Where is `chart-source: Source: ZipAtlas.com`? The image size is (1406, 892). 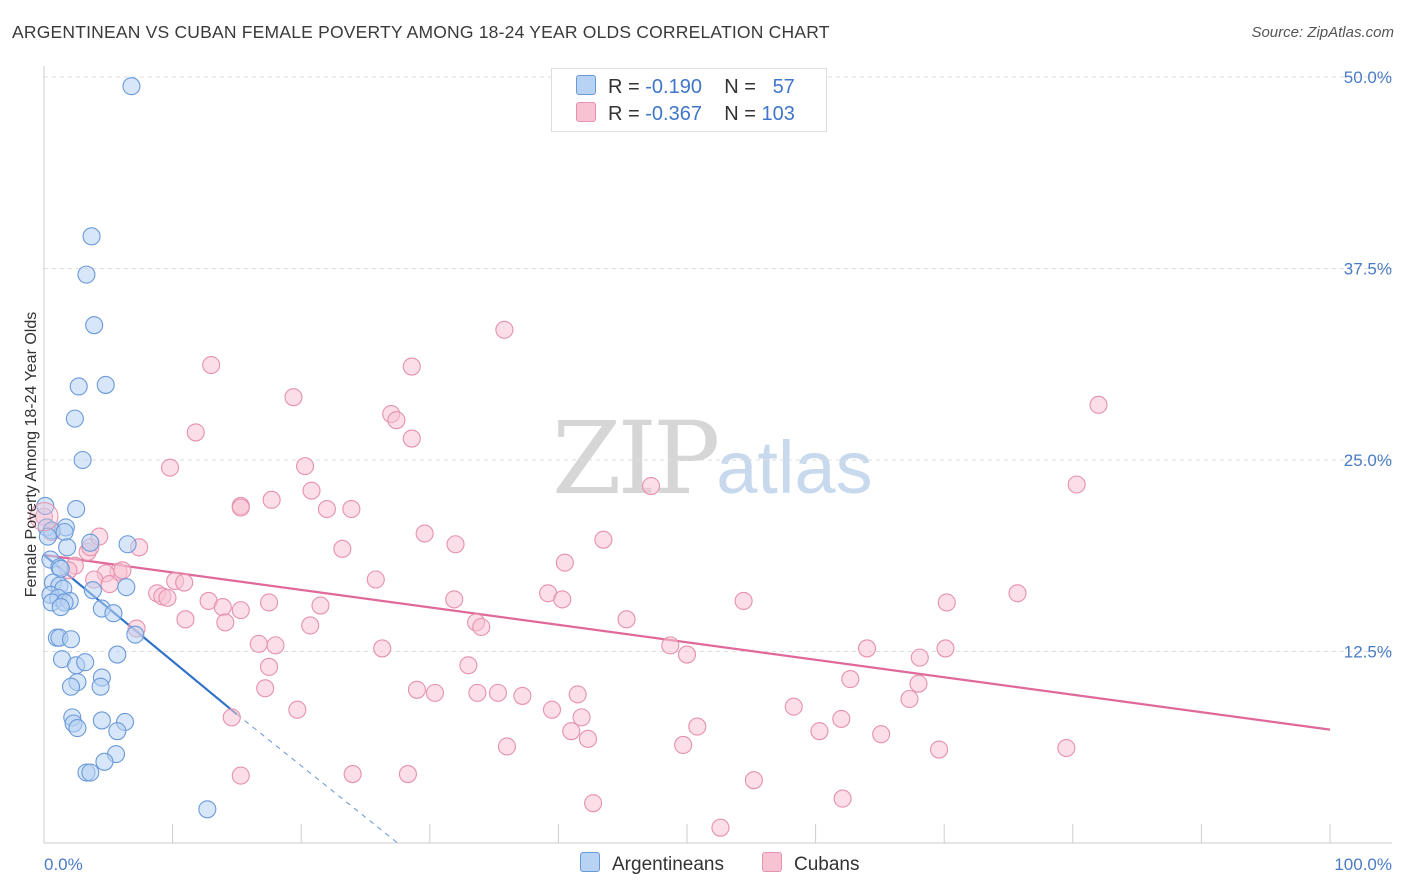
chart-source: Source: ZipAtlas.com is located at coordinates (1322, 32).